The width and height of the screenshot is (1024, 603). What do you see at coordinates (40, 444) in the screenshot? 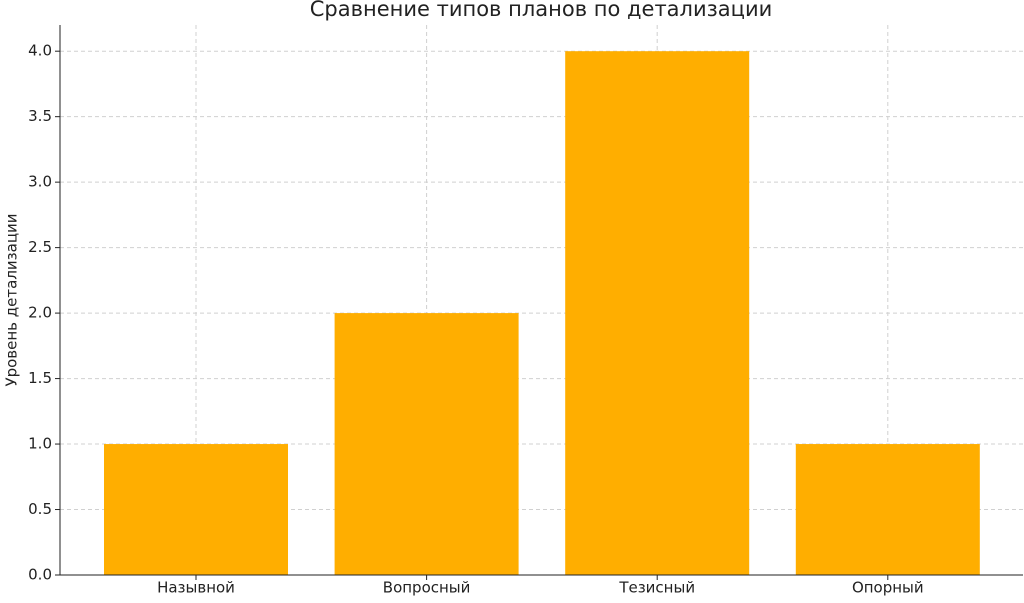
I see `y-tick-label: 1.0` at bounding box center [40, 444].